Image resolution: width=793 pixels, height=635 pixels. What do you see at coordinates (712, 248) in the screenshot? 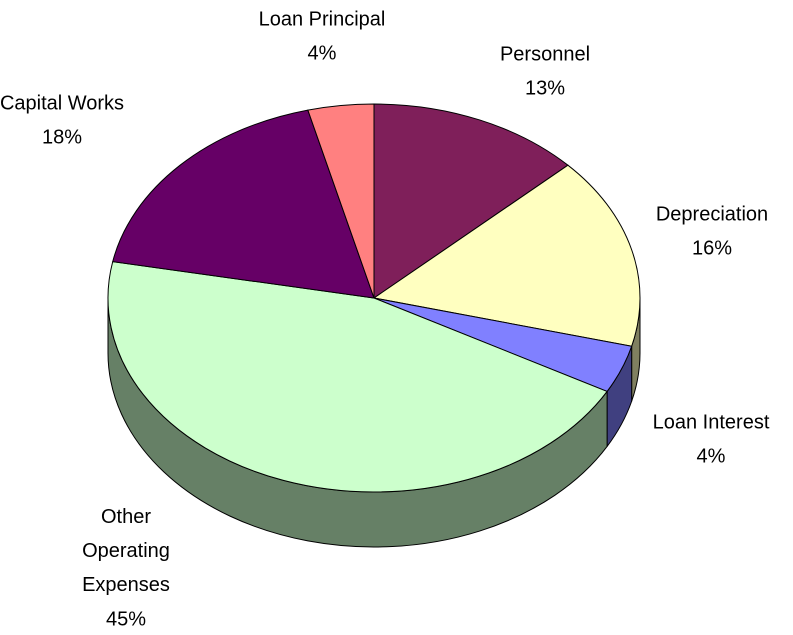
I see `value-label: 16%` at bounding box center [712, 248].